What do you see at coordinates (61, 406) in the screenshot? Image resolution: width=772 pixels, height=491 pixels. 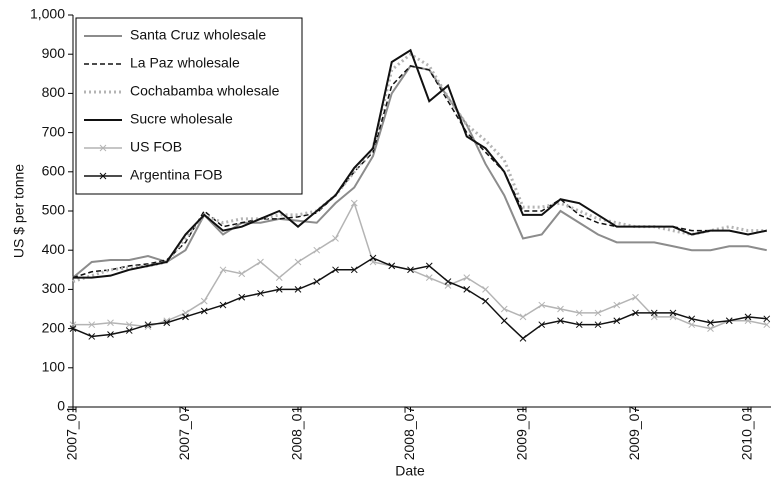 I see `y-tick-label: 0` at bounding box center [61, 406].